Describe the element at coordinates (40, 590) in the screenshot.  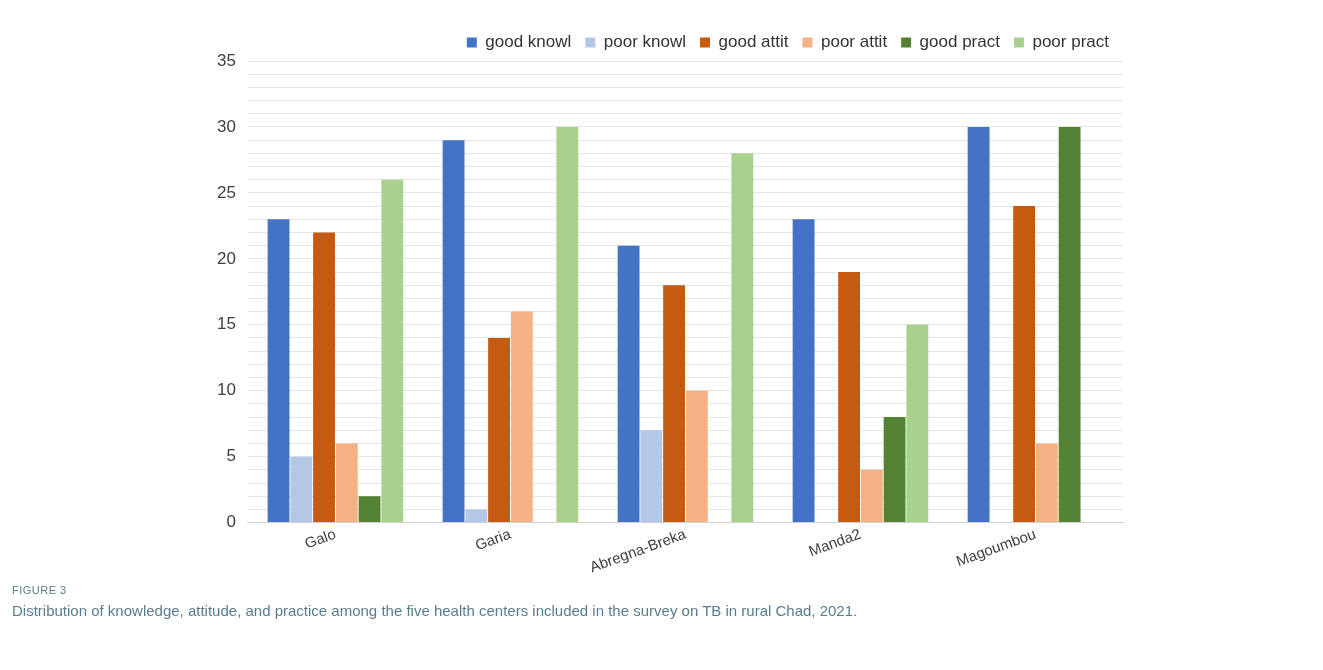
I see `caption: FIGURE 3` at that location.